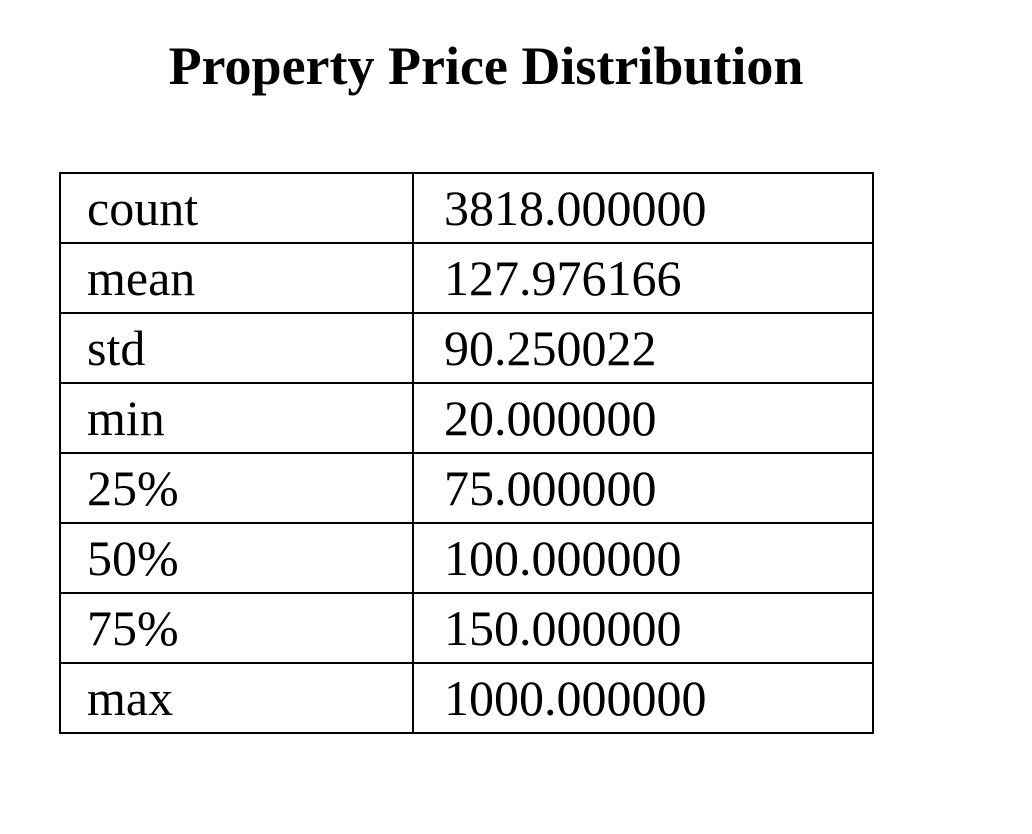 The width and height of the screenshot is (1032, 834). Describe the element at coordinates (236, 698) in the screenshot. I see `row-label: max` at that location.